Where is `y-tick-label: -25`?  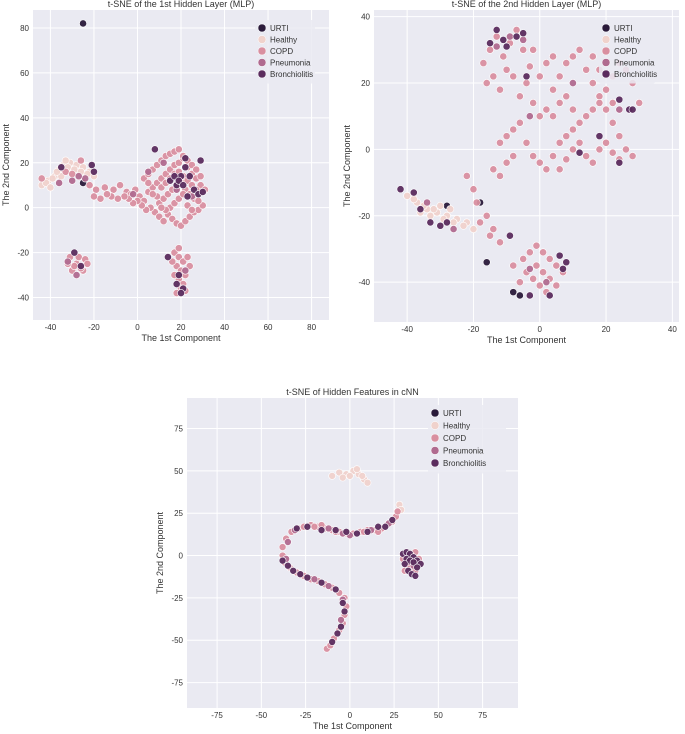 y-tick-label: -25 is located at coordinates (177, 598).